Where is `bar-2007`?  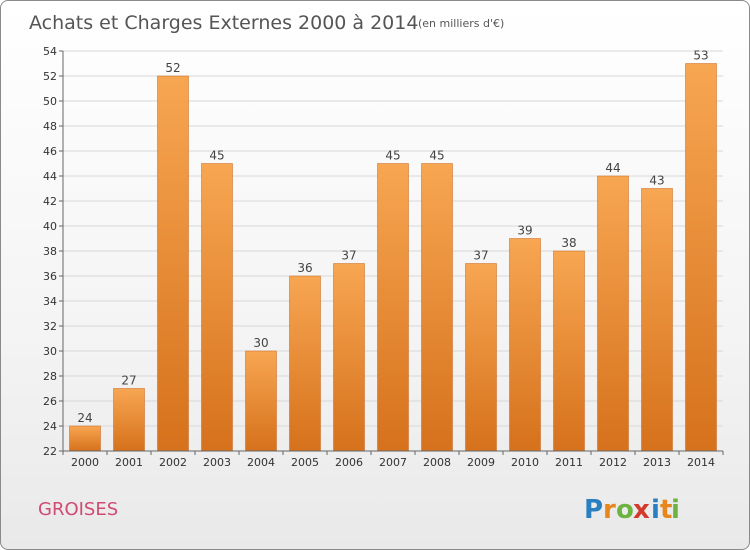
bar-2007 is located at coordinates (393, 307).